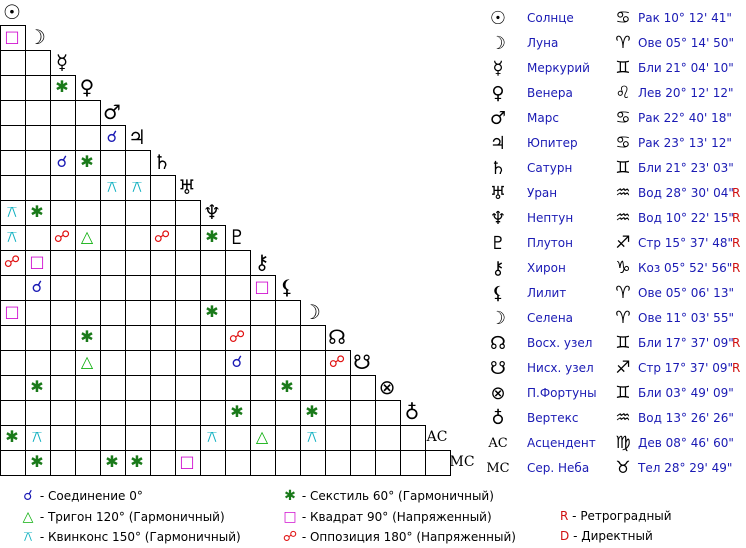  Describe the element at coordinates (550, 18) in the screenshot. I see `planet-name: Солнце` at that location.